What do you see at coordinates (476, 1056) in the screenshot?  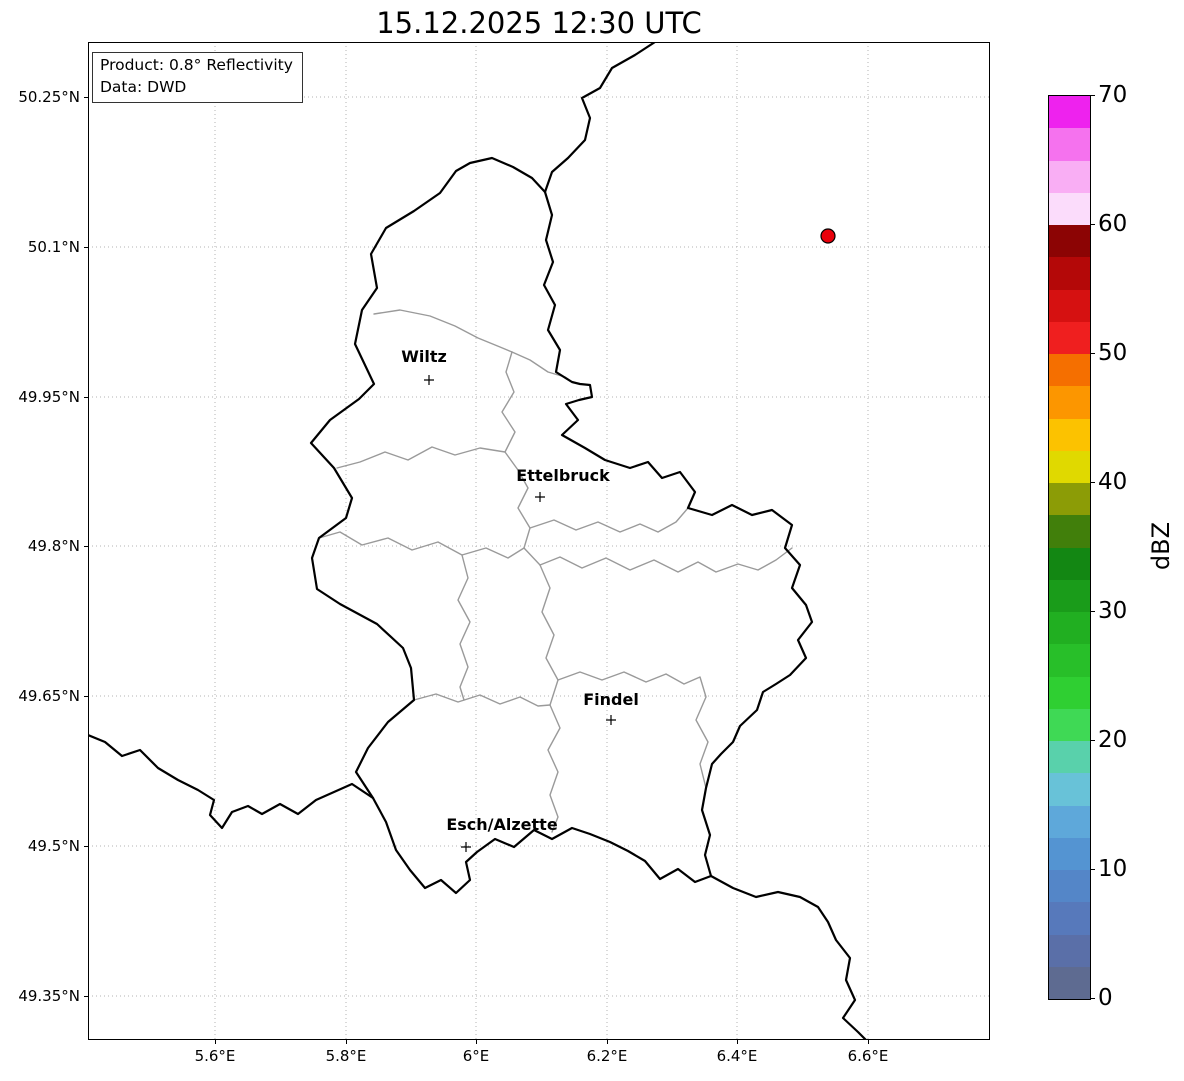 I see `xtick-label: 6°E` at bounding box center [476, 1056].